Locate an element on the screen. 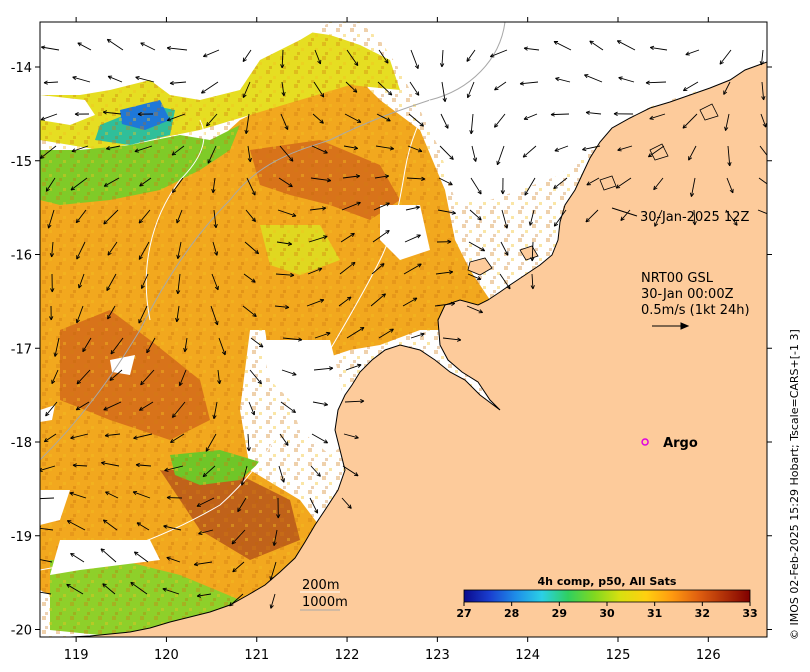  model-label-2: 30-Jan 00:00Z is located at coordinates (687, 294).